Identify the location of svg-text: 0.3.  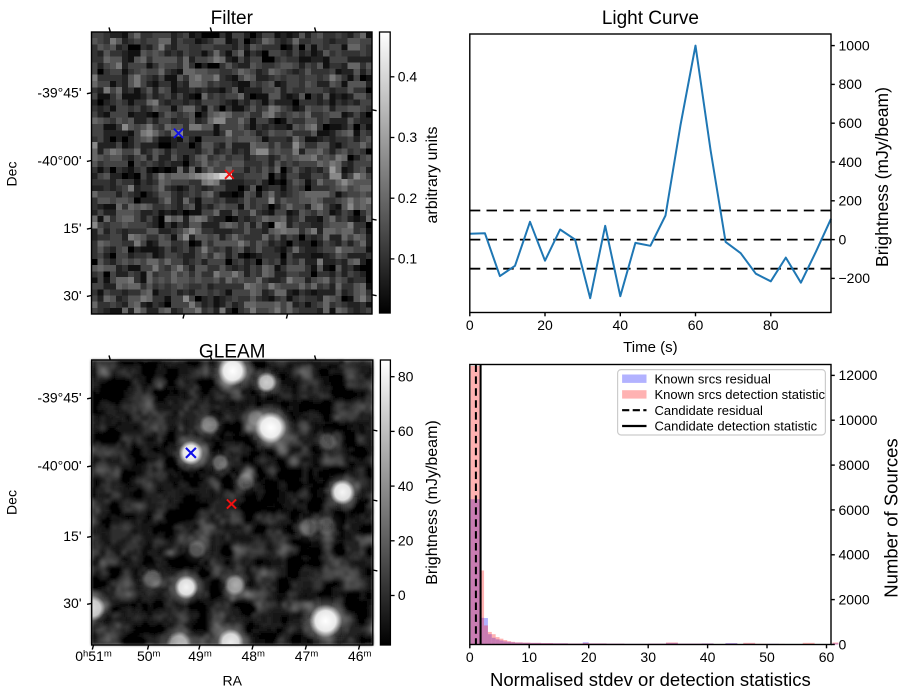
(408, 137).